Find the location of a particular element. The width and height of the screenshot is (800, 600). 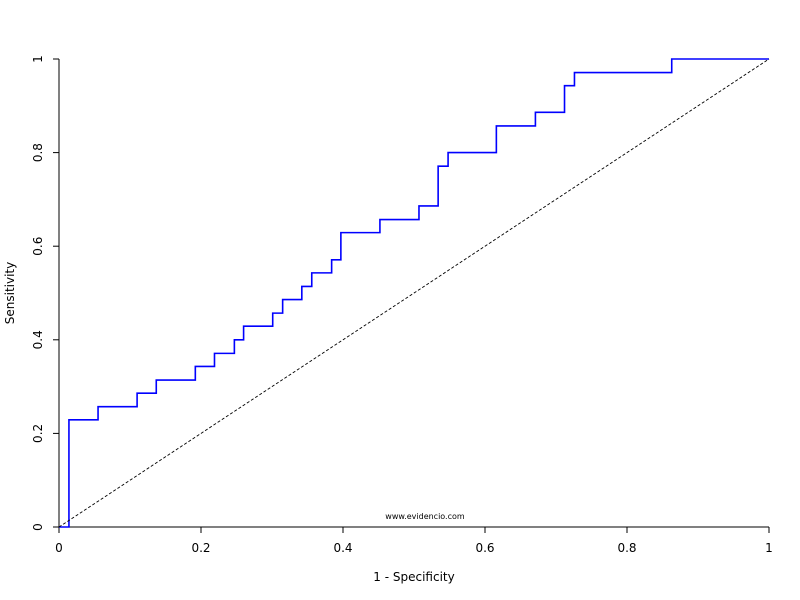

x-tick-label: 0.6 is located at coordinates (484, 548).